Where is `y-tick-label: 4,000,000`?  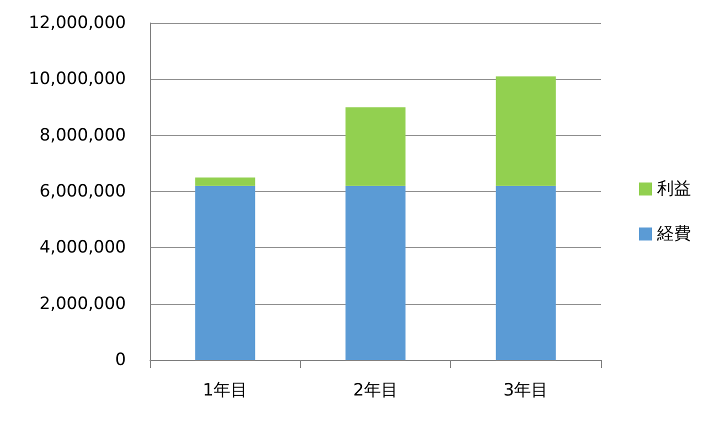 y-tick-label: 4,000,000 is located at coordinates (82, 248).